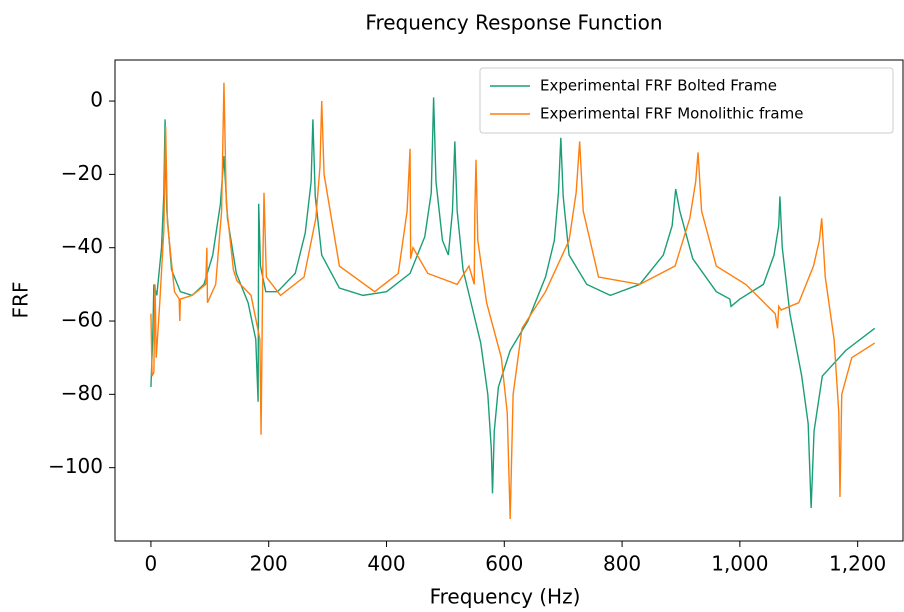 The image size is (904, 612). I want to click on x-tick-label: 400, so click(386, 564).